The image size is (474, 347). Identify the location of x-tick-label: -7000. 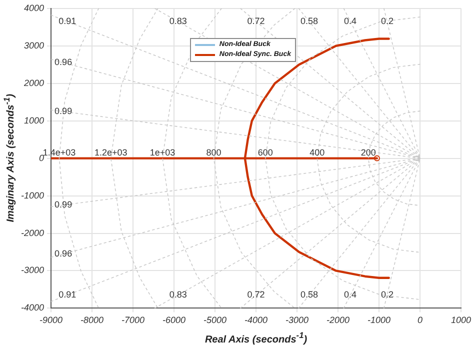
(133, 320).